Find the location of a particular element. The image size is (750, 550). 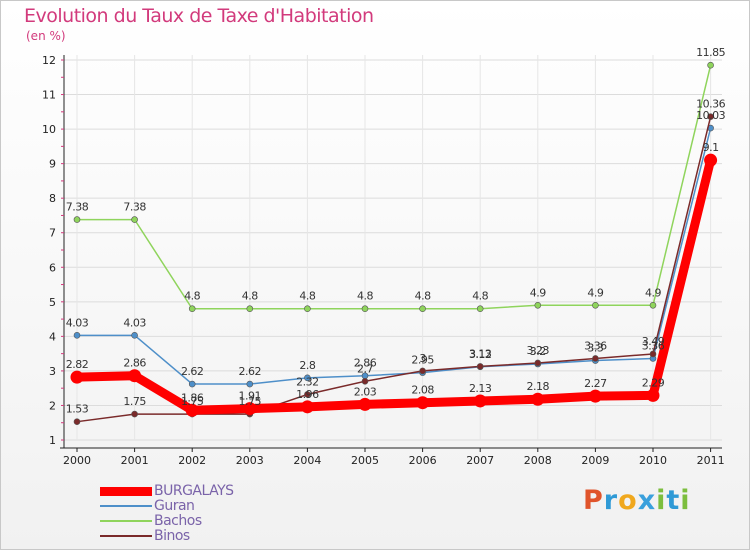

data-label-binos: 2.32 is located at coordinates (307, 381).